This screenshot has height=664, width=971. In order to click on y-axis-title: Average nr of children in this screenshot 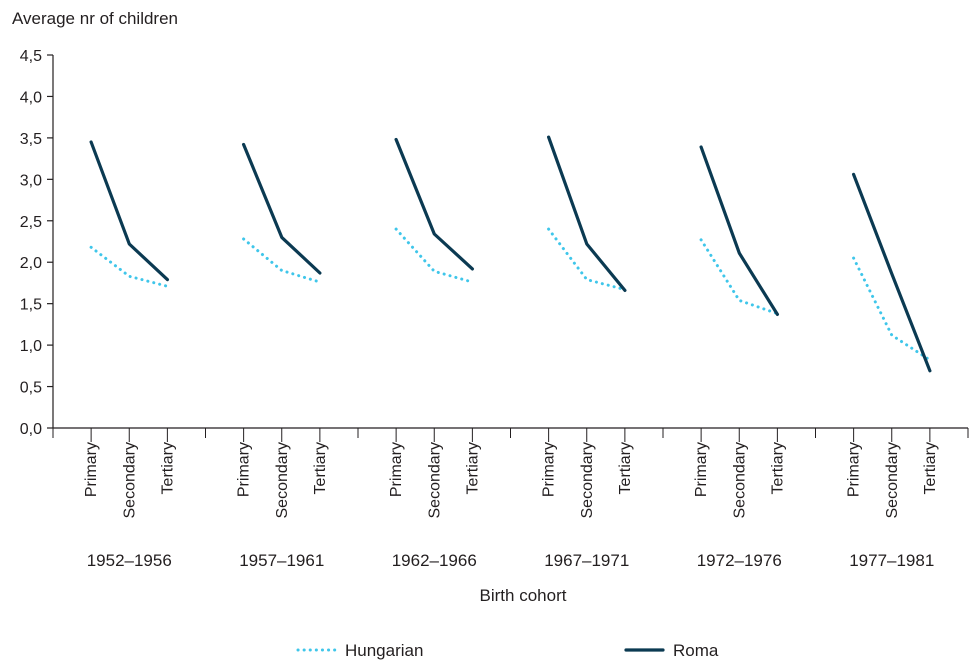, I will do `click(95, 18)`.